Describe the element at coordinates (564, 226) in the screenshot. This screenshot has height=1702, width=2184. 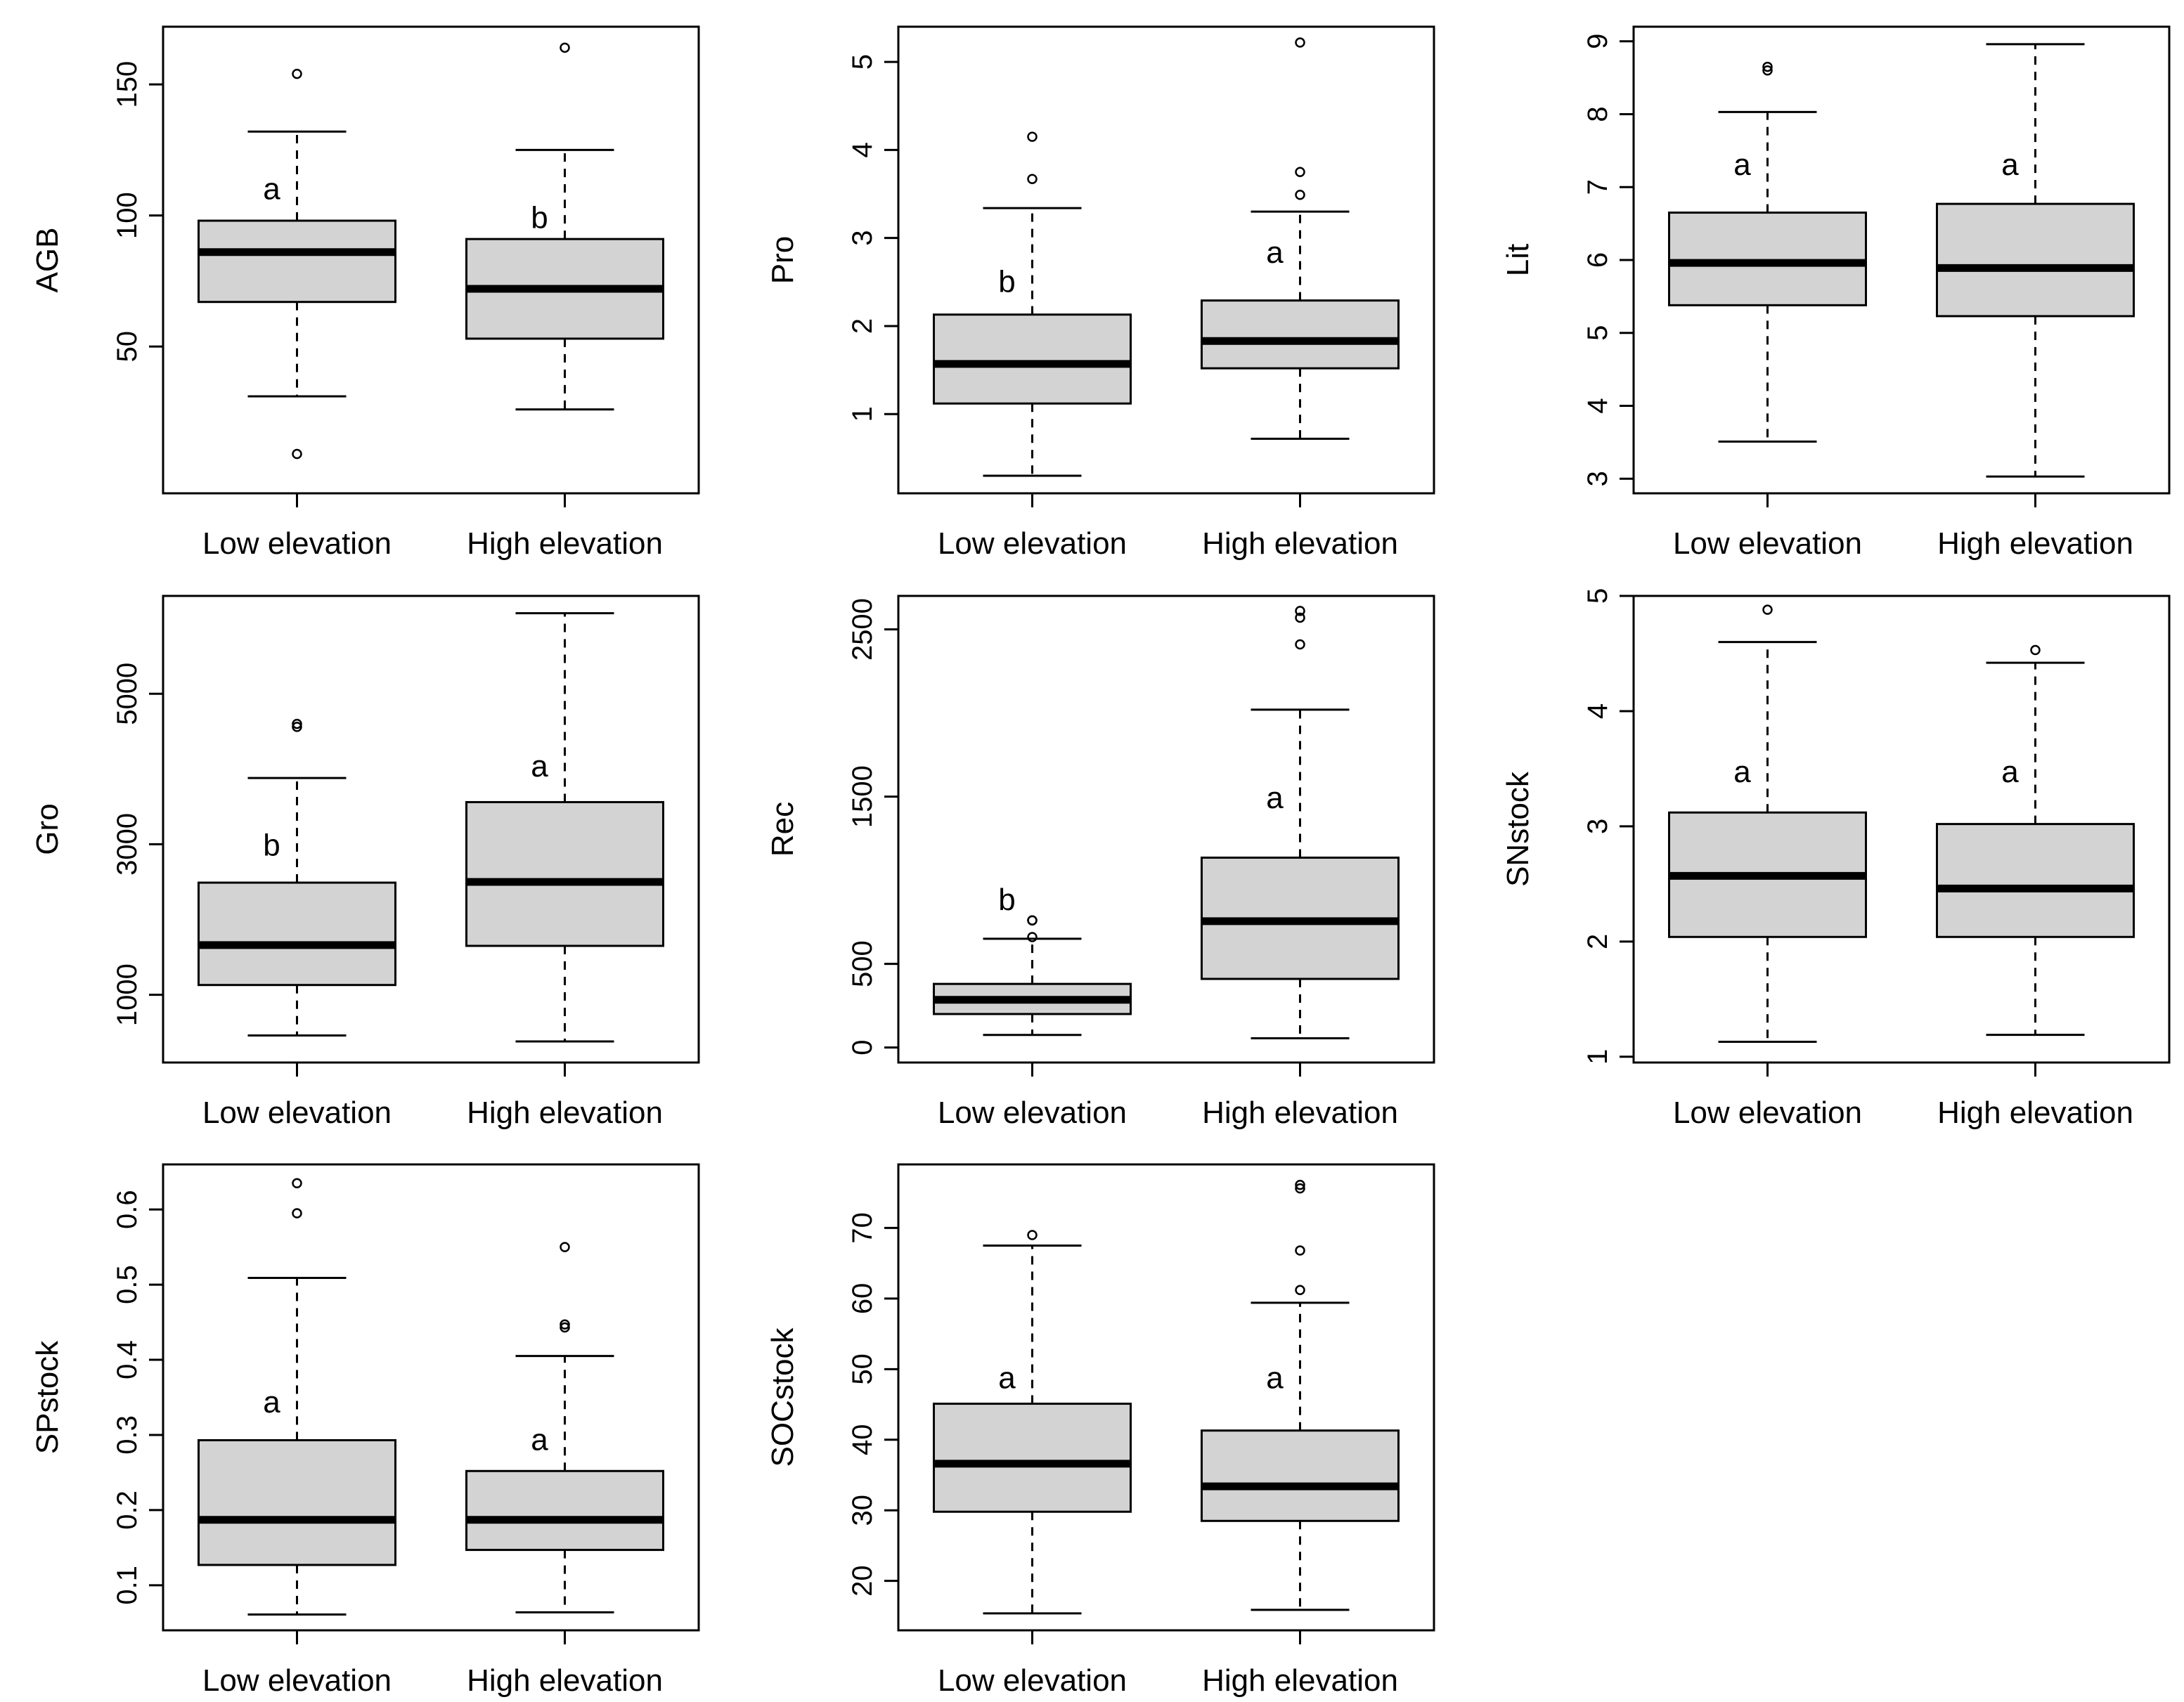
I see `box-group-high-elevation: b` at that location.